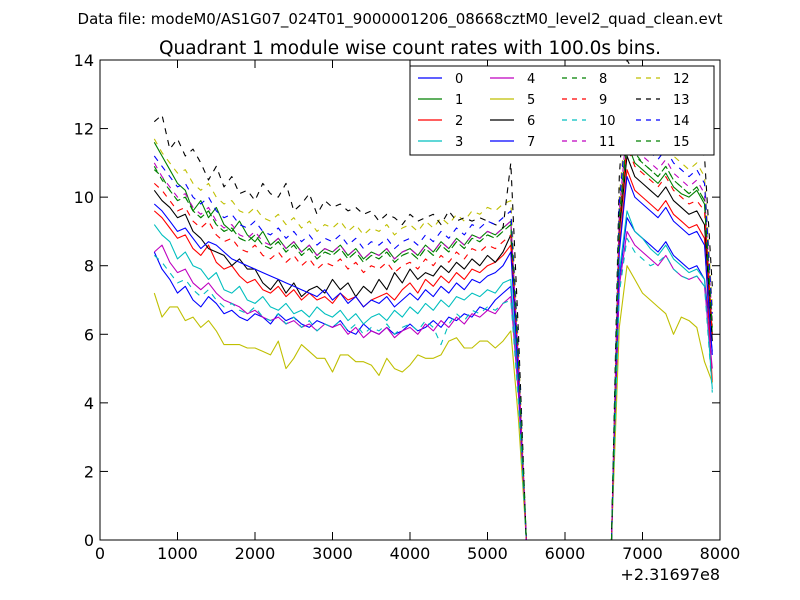 The image size is (800, 600). I want to click on y-tick-label: 10, so click(84, 197).